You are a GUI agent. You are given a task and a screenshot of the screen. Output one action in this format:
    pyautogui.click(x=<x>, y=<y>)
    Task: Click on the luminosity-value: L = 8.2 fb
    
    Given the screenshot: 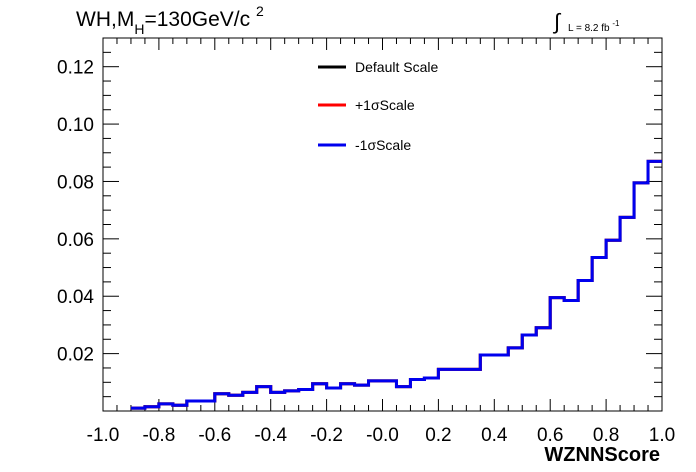 What is the action you would take?
    pyautogui.click(x=589, y=28)
    